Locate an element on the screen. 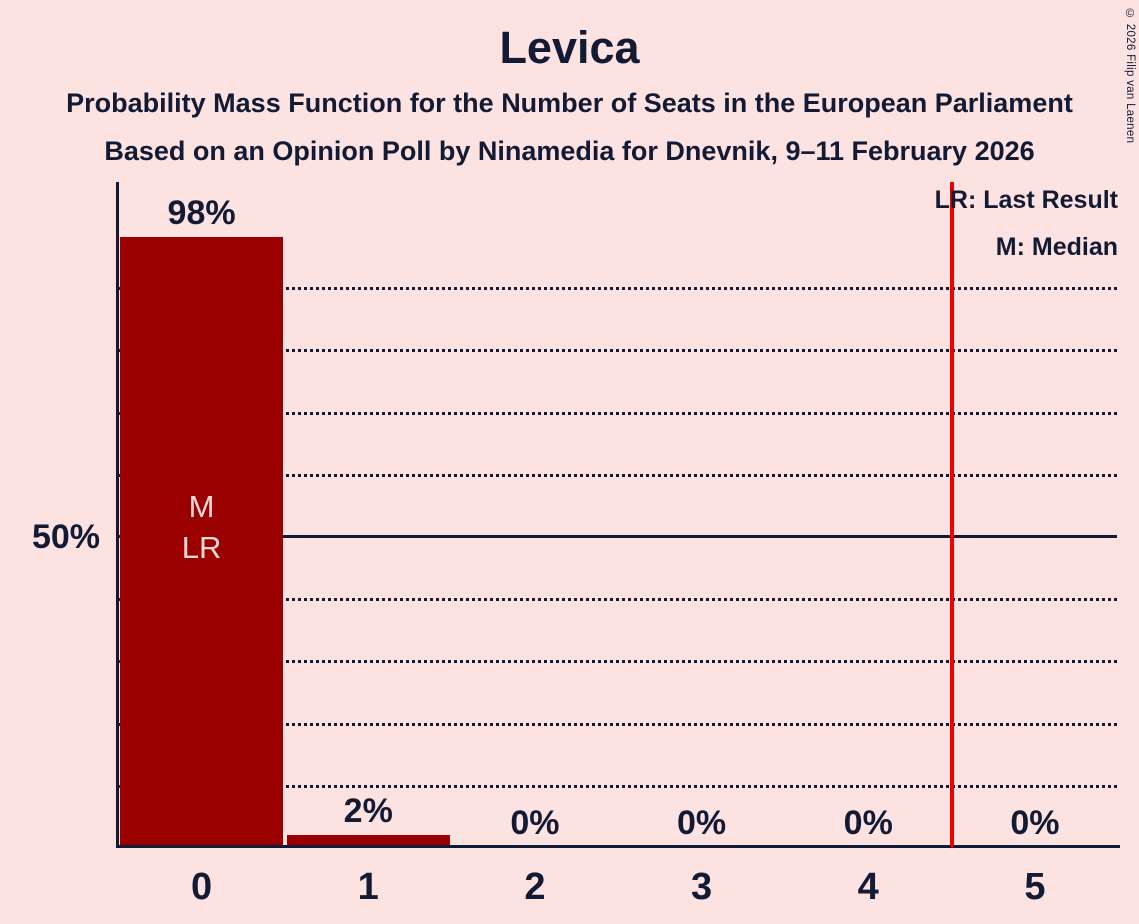 This screenshot has width=1139, height=924. median-last-result-annotation: M LR is located at coordinates (202, 527).